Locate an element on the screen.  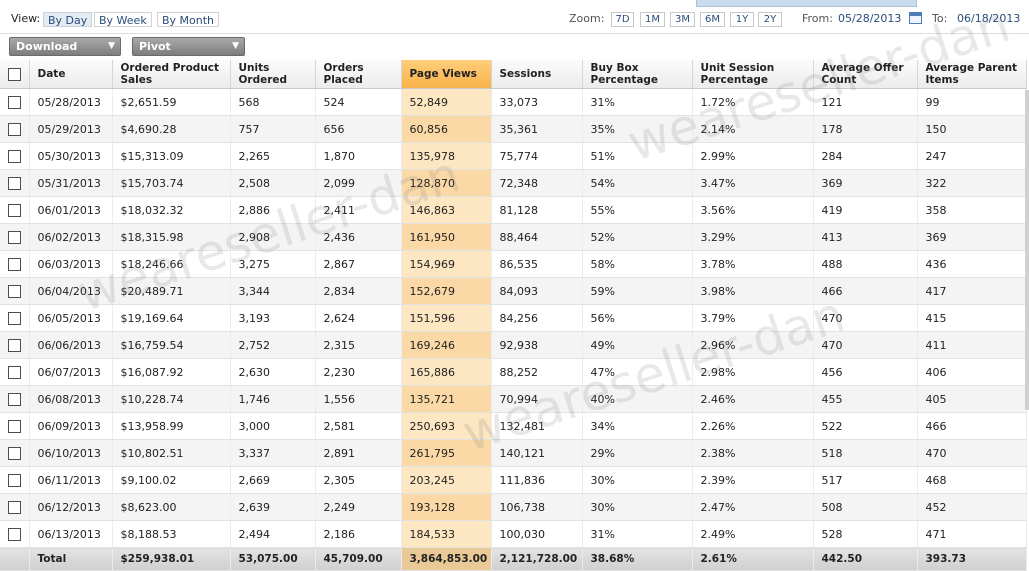
cell-page-views: 152,679 is located at coordinates (446, 291).